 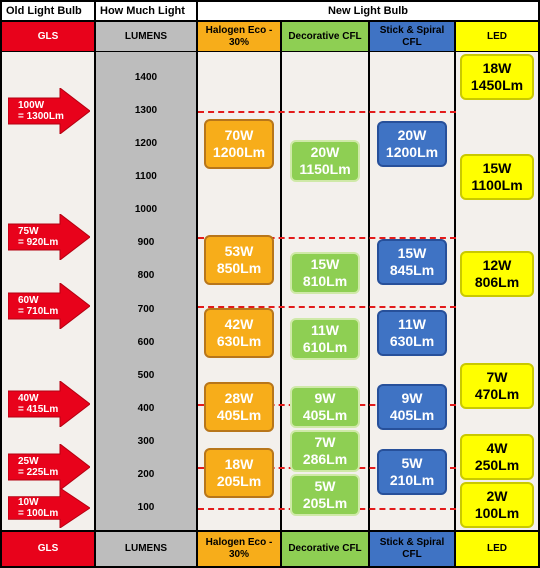 What do you see at coordinates (146, 408) in the screenshot?
I see `y-tick-label: 400` at bounding box center [146, 408].